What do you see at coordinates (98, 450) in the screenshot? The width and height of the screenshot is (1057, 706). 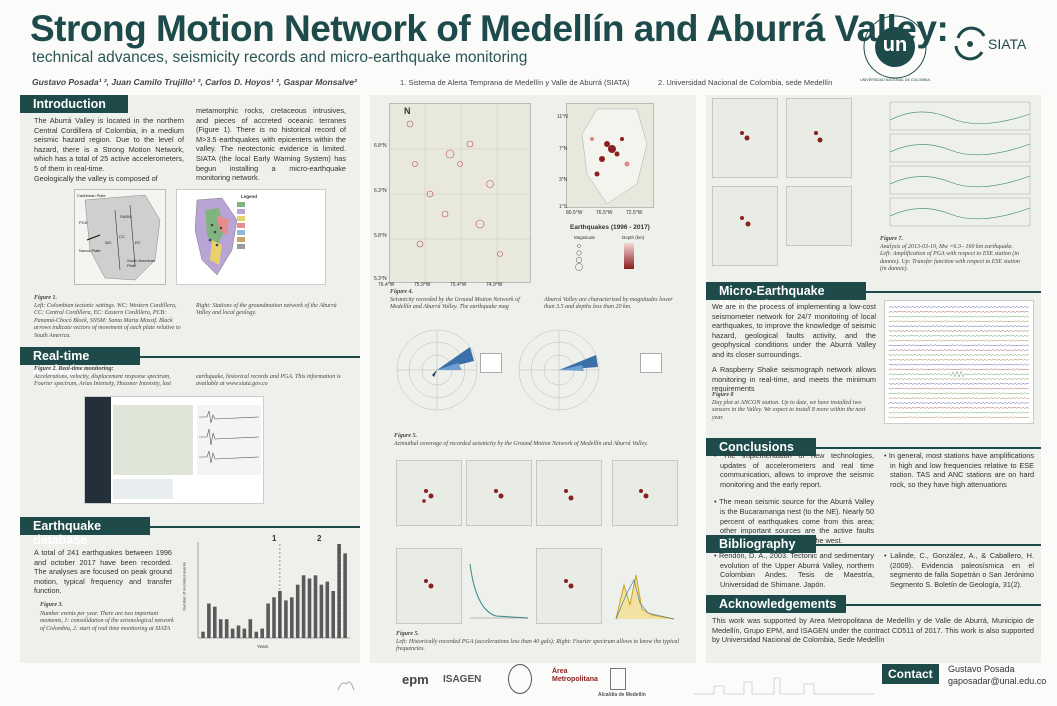 I see `dashboard-sidebar` at bounding box center [98, 450].